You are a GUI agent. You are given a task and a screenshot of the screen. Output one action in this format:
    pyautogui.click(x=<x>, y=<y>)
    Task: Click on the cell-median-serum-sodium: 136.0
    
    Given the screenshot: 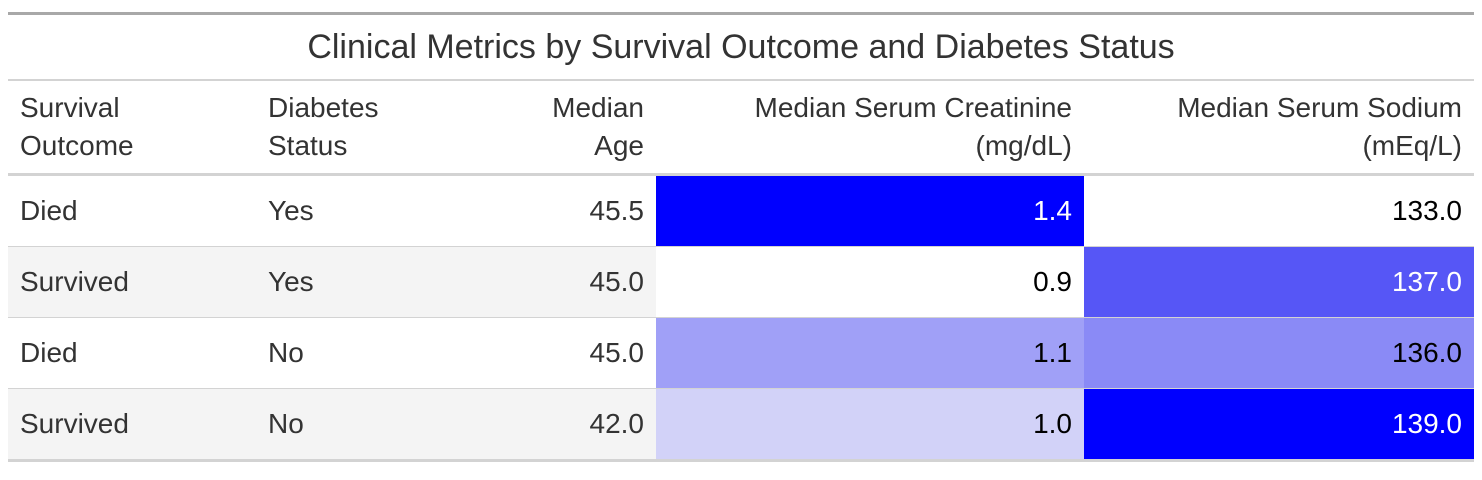 What is the action you would take?
    pyautogui.click(x=1279, y=353)
    